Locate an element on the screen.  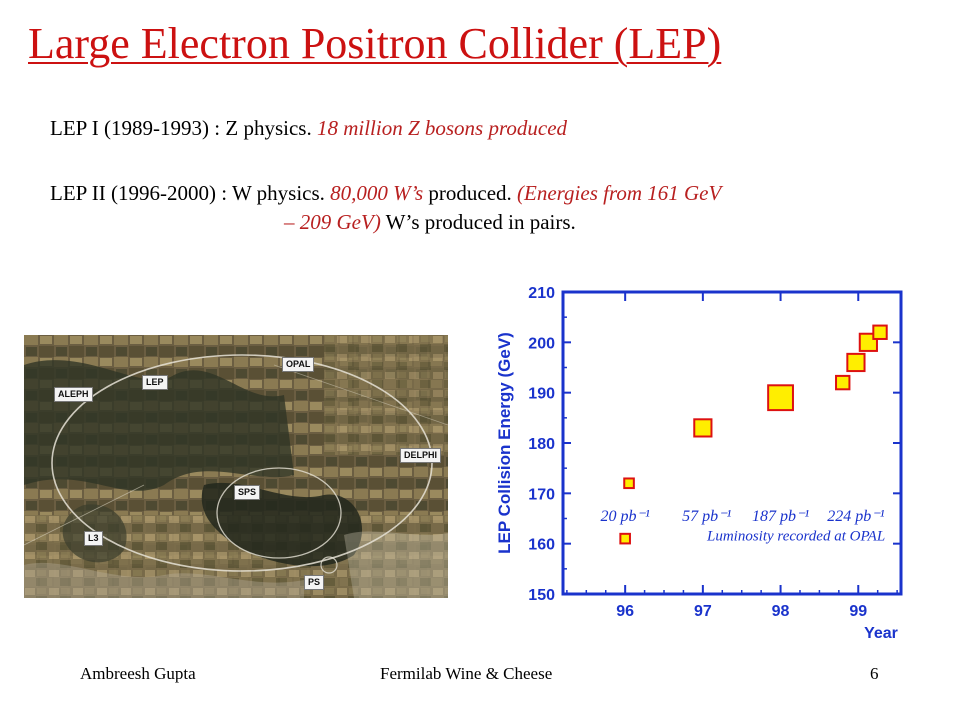
label-sps: SPS is located at coordinates (247, 492).